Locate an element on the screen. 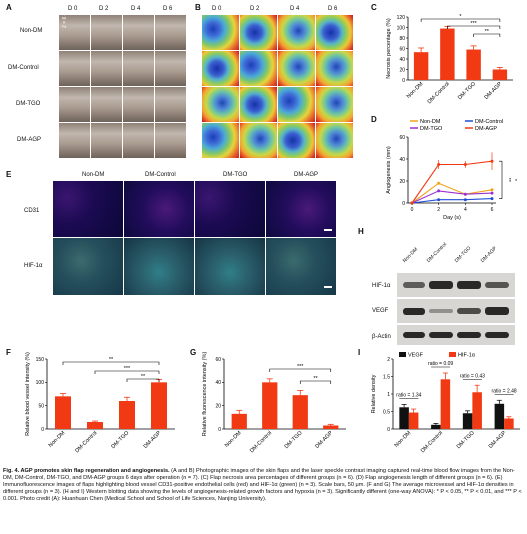 The height and width of the screenshot is (534, 527). legend-label: DM-AGP is located at coordinates (486, 129).